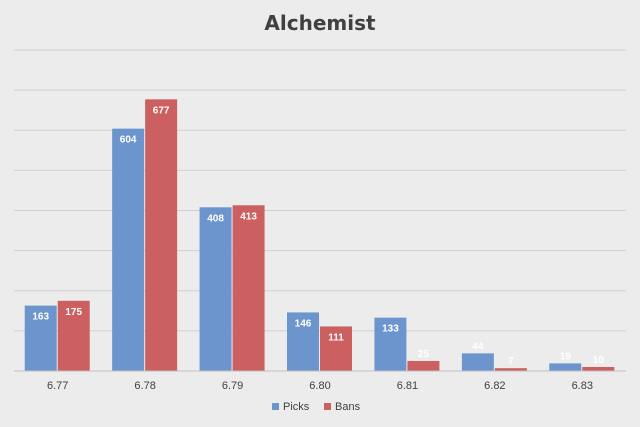  Describe the element at coordinates (478, 346) in the screenshot. I see `data-label: 44` at that location.